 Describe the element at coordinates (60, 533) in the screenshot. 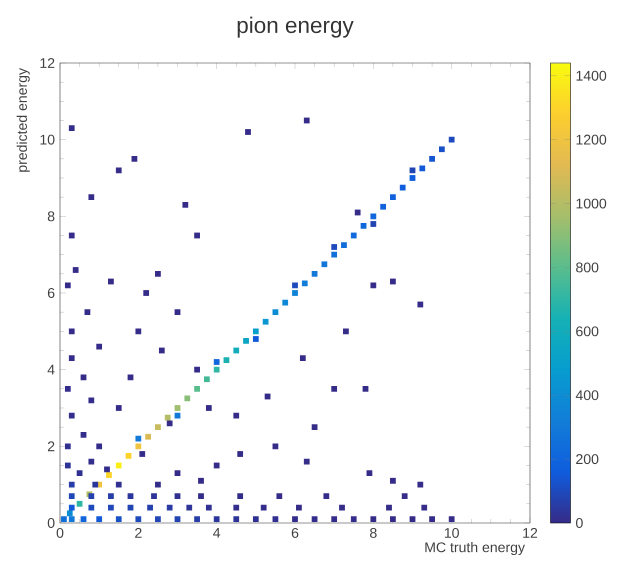

I see `x-tick-label: 0` at that location.